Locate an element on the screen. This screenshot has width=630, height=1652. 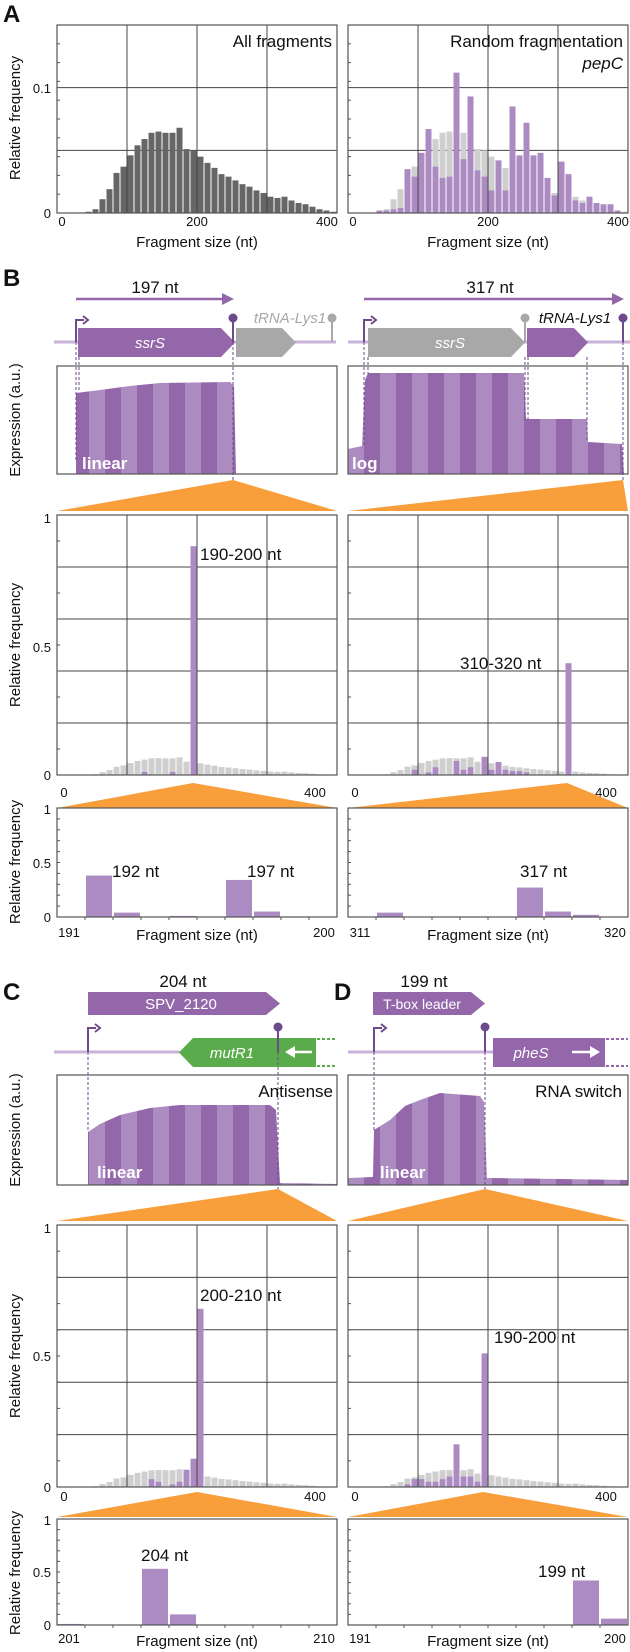
y-tick-label: 0 is located at coordinates (47, 917).